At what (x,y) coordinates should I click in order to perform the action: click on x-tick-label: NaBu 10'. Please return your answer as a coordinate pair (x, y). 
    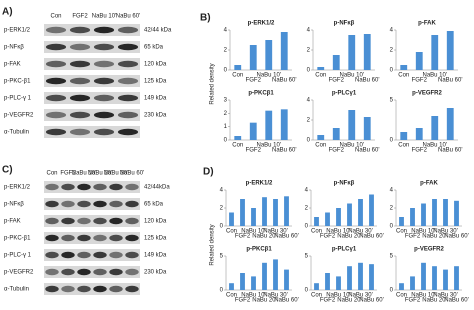
    Looking at the image, I should click on (269, 76).